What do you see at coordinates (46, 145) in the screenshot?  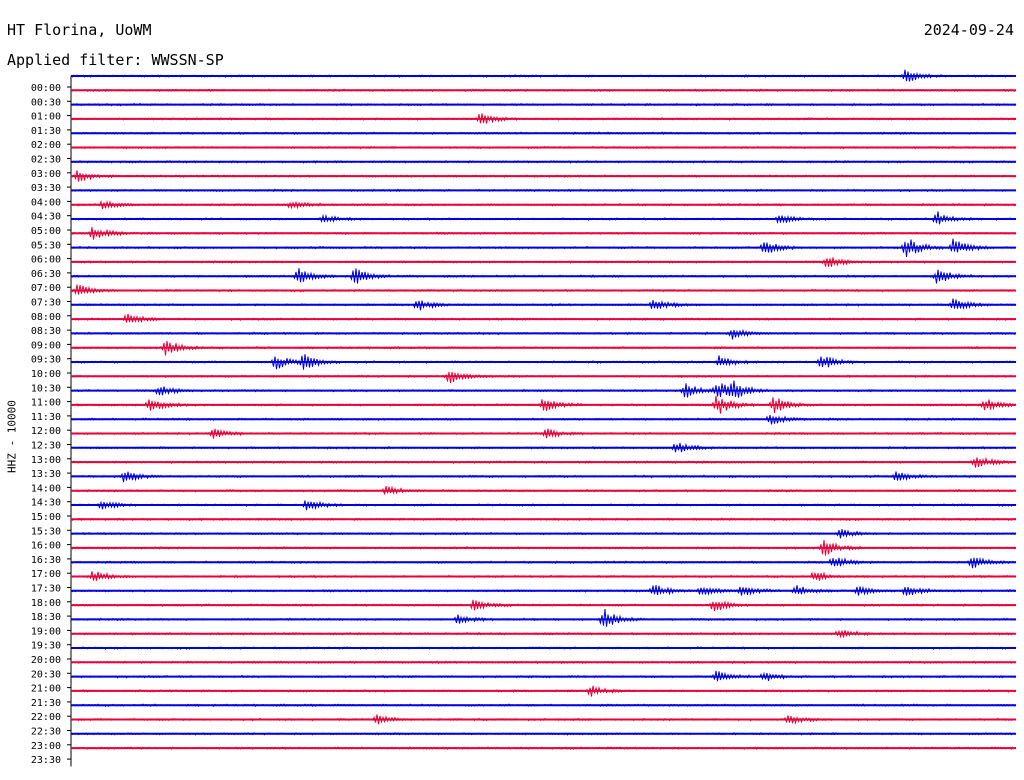 I see `row-time-label: 02:00` at bounding box center [46, 145].